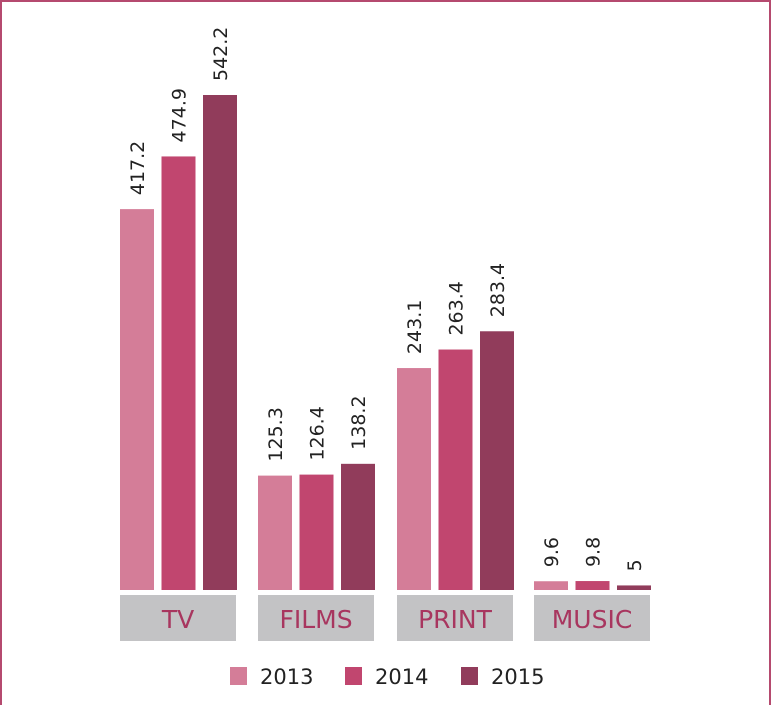  What do you see at coordinates (318, 433) in the screenshot?
I see `data-label-films-2014: 126.4` at bounding box center [318, 433].